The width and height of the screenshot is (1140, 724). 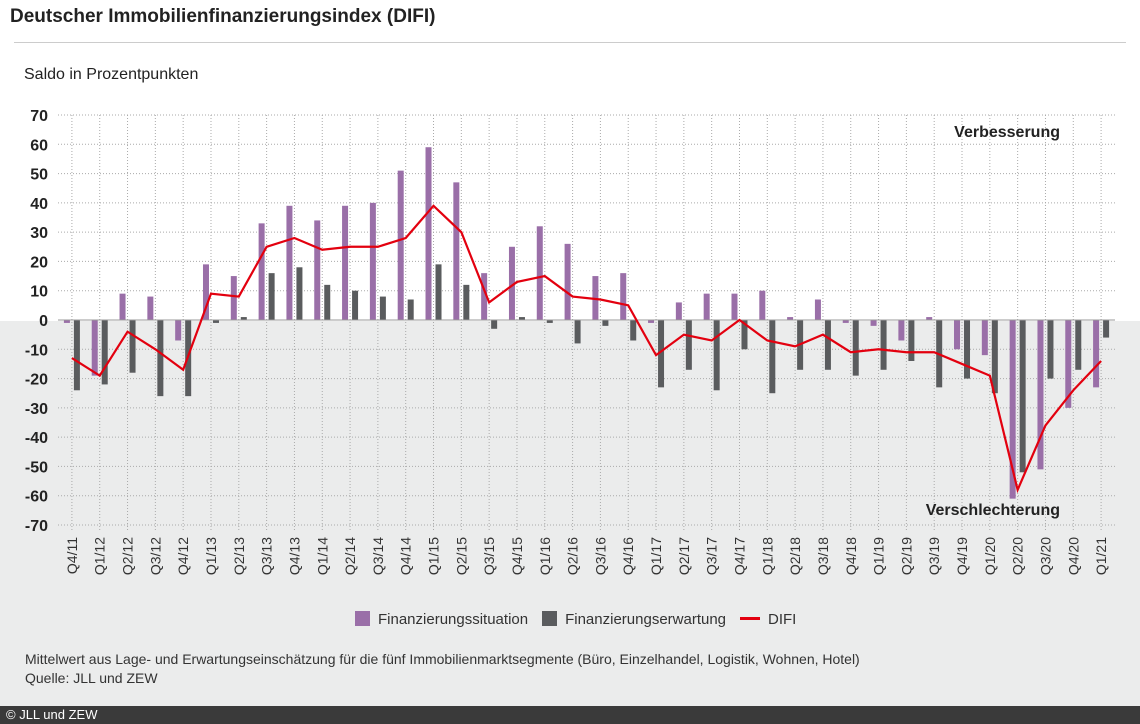 What do you see at coordinates (100, 556) in the screenshot?
I see `x-tick-label: Q1/12` at bounding box center [100, 556].